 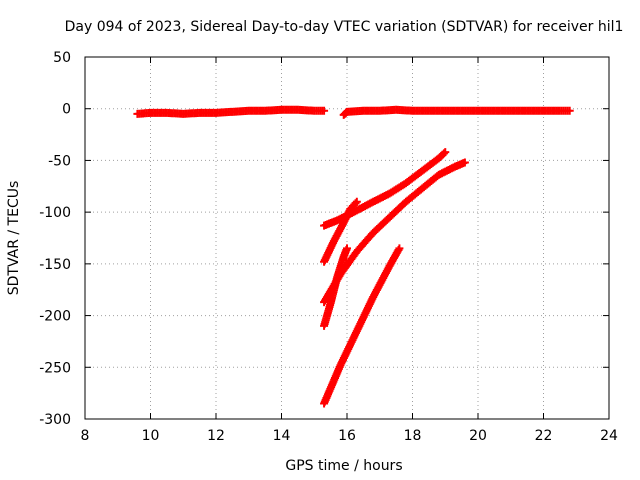 I want to click on y-axis-label: SDTVAR / TECUs, so click(x=14, y=238).